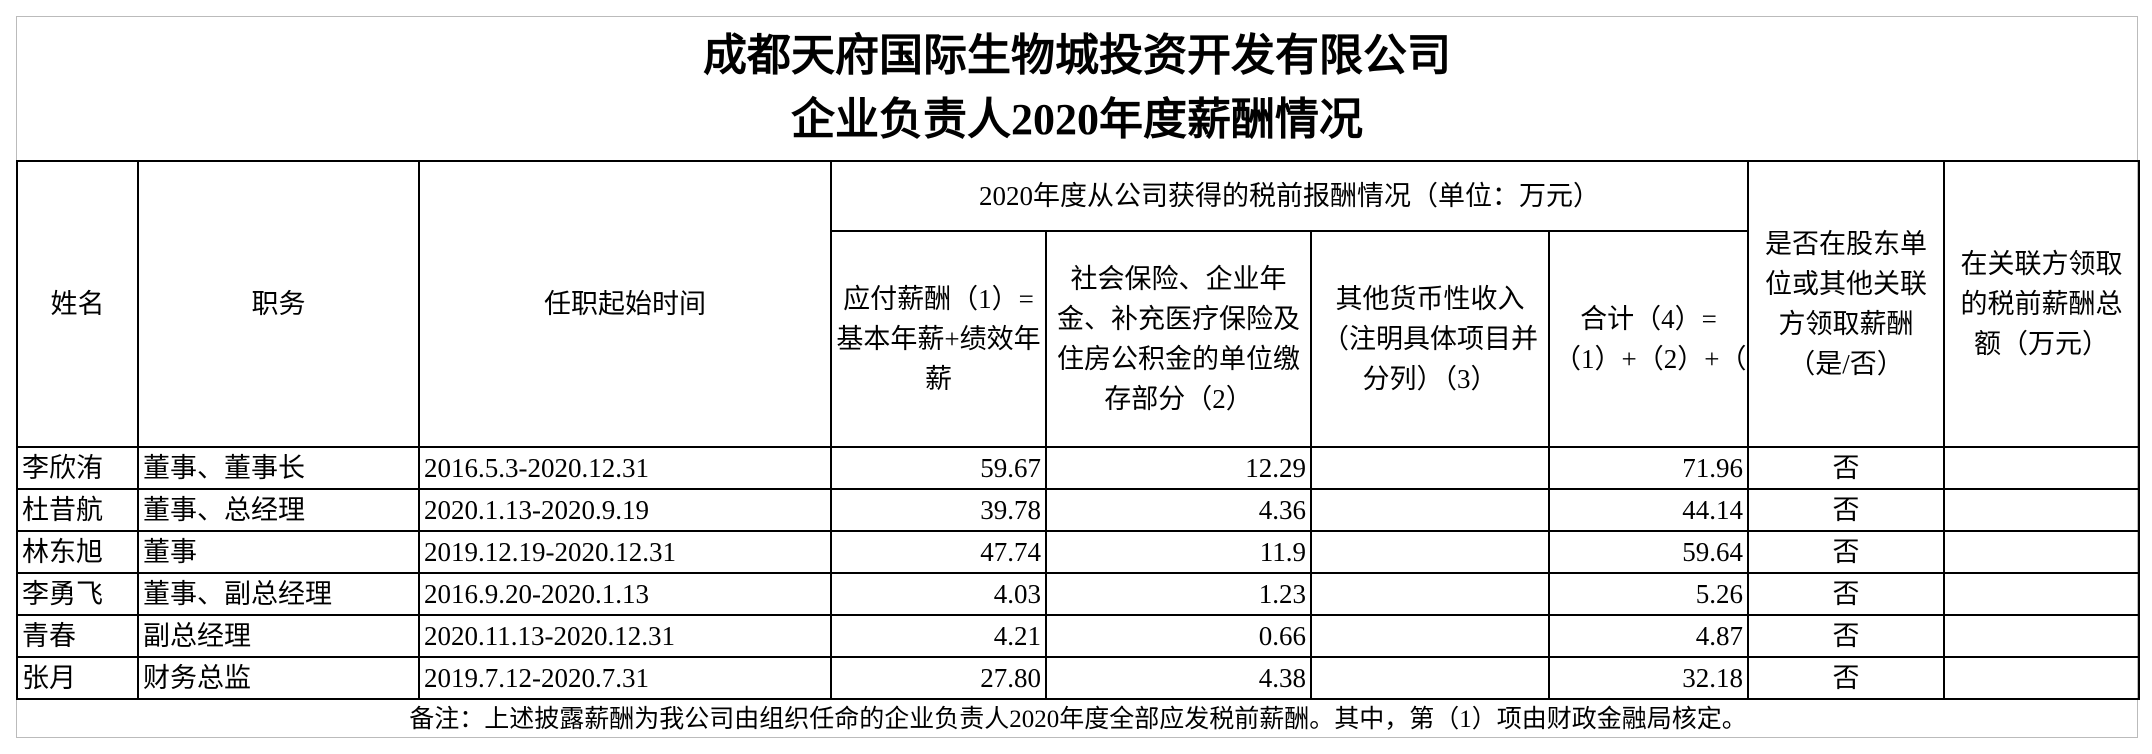  I want to click on table-row: 张月 财务总监 2019.7.12-2020.7.31 27.80 4.38 32.18 否, so click(1078, 678).